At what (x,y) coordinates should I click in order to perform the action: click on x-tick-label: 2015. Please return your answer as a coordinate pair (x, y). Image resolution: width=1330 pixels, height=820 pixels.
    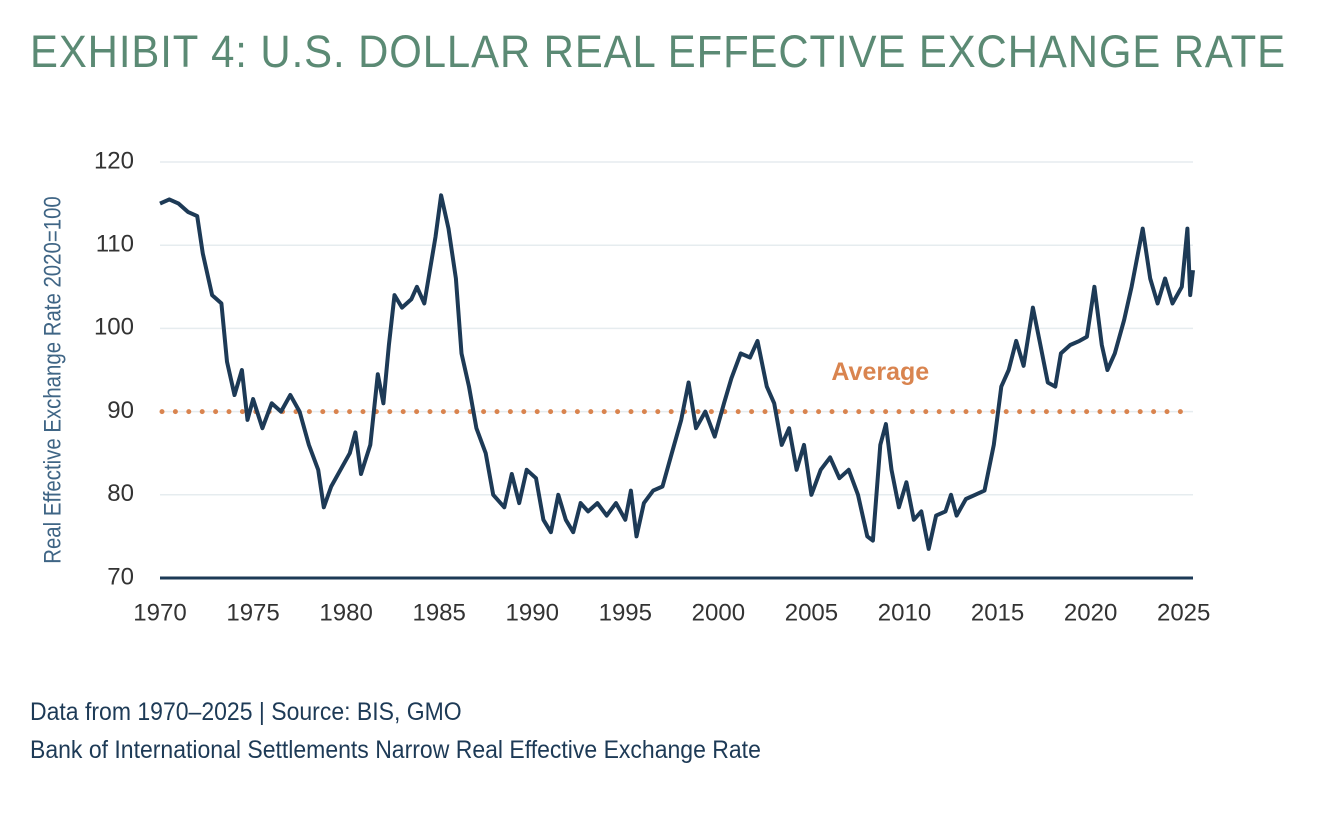
    Looking at the image, I should click on (997, 612).